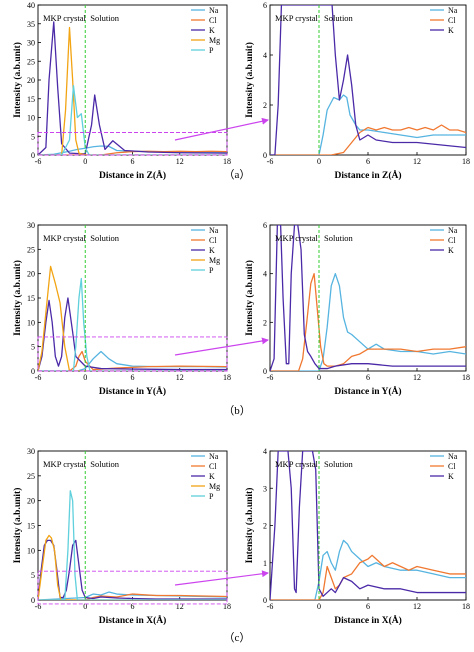  I want to click on y-tick-label: 6, so click(265, 225).